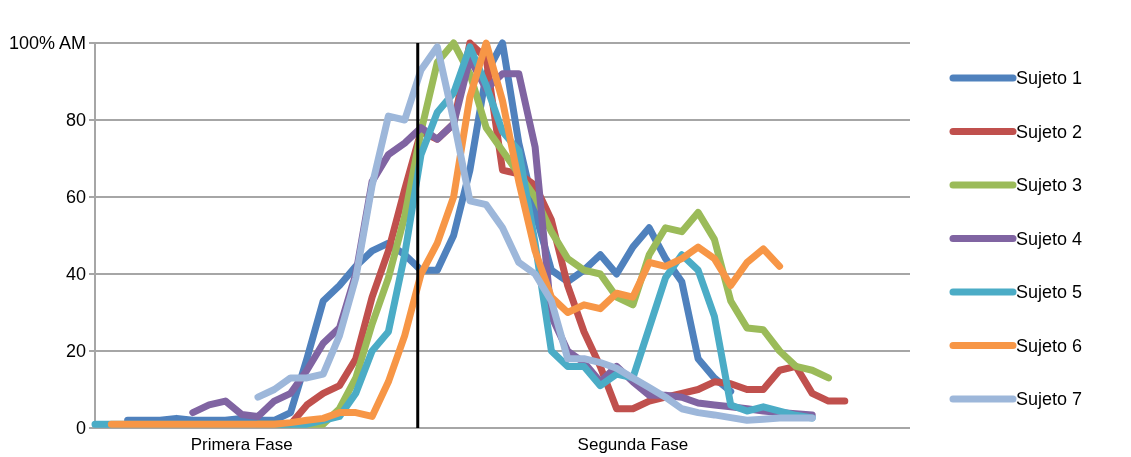 The width and height of the screenshot is (1131, 457). Describe the element at coordinates (1049, 185) in the screenshot. I see `legend-label: Sujeto 3` at that location.